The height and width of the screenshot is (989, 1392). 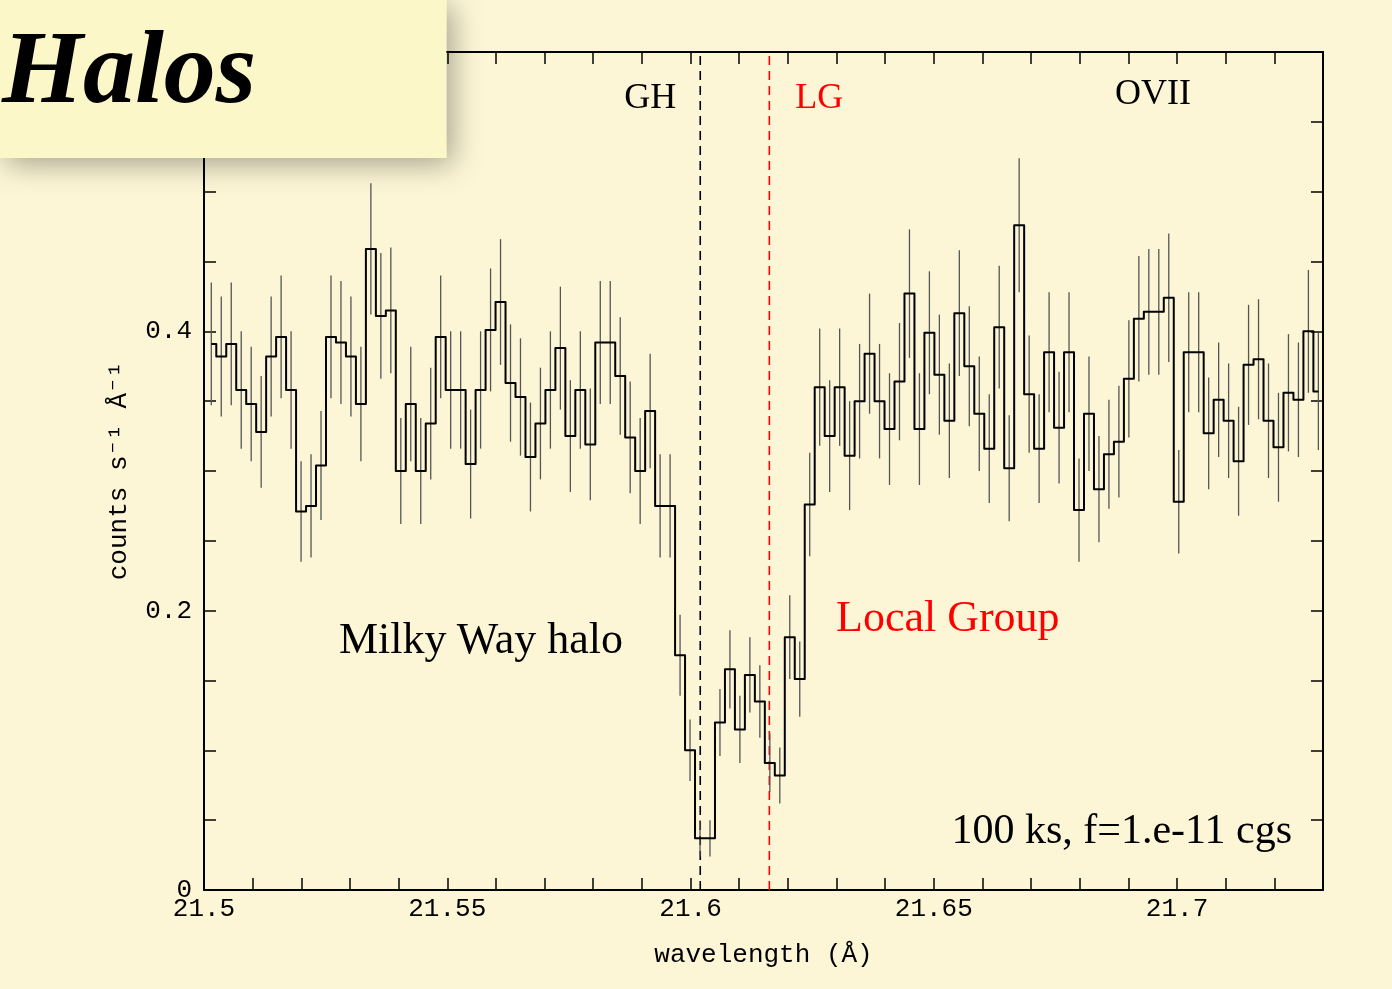 I want to click on annotation: Milky Way halo, so click(x=481, y=638).